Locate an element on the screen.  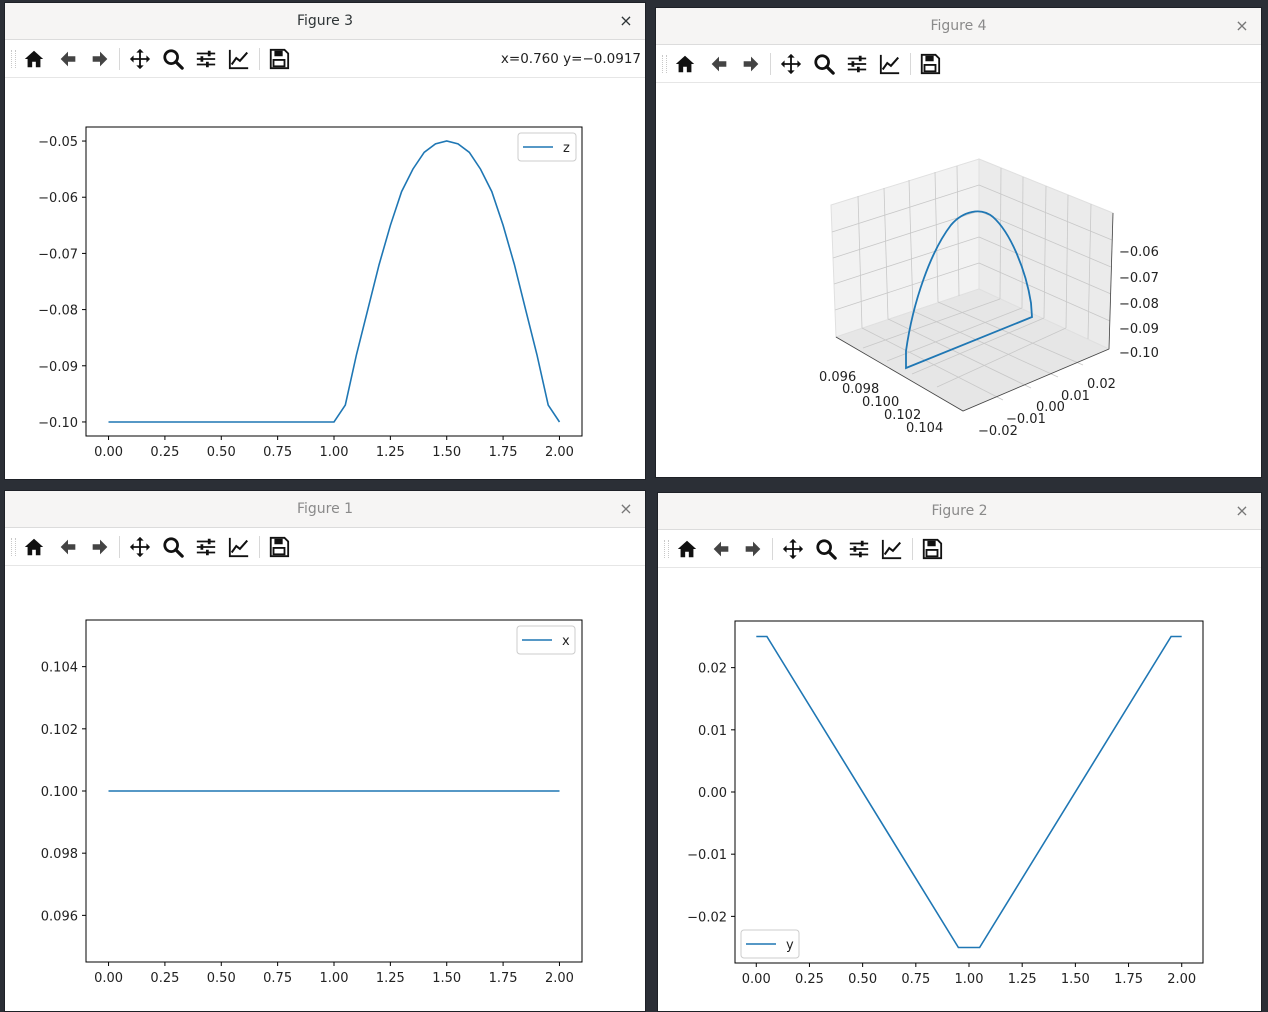
x-tick-label: 0.75 is located at coordinates (277, 978).